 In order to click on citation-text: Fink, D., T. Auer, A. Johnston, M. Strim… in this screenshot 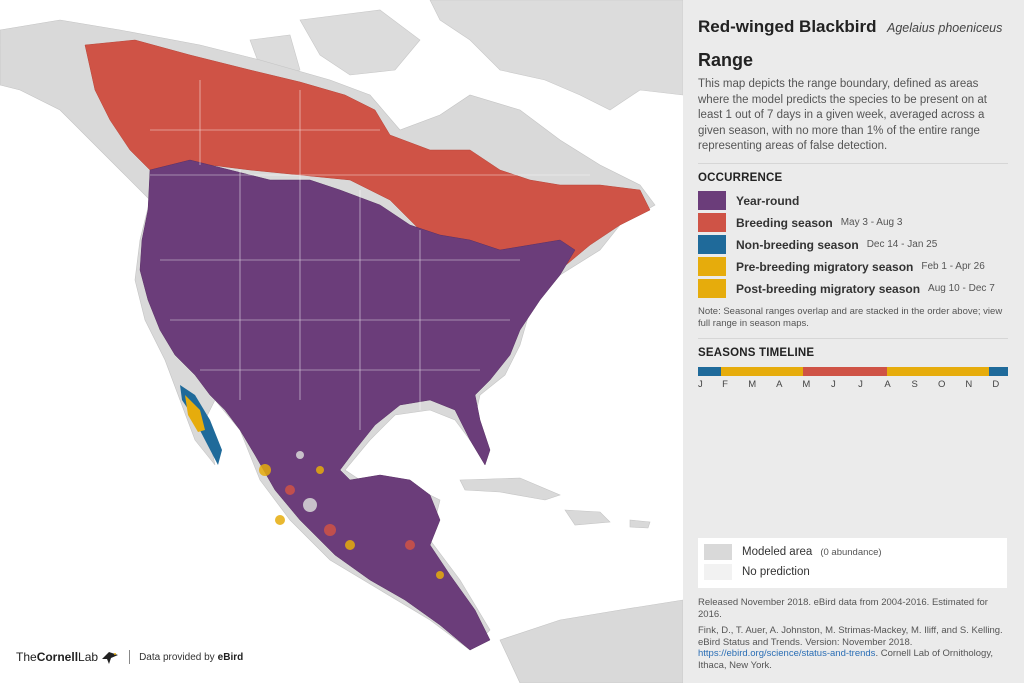, I will do `click(850, 636)`.